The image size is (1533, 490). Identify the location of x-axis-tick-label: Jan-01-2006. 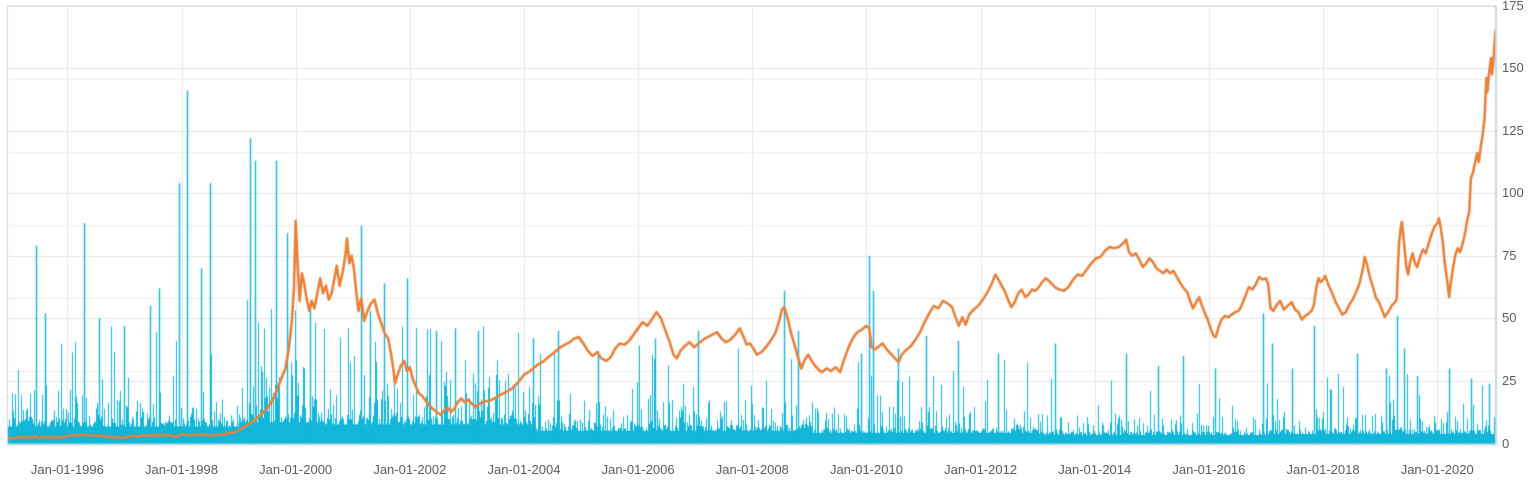
(638, 469).